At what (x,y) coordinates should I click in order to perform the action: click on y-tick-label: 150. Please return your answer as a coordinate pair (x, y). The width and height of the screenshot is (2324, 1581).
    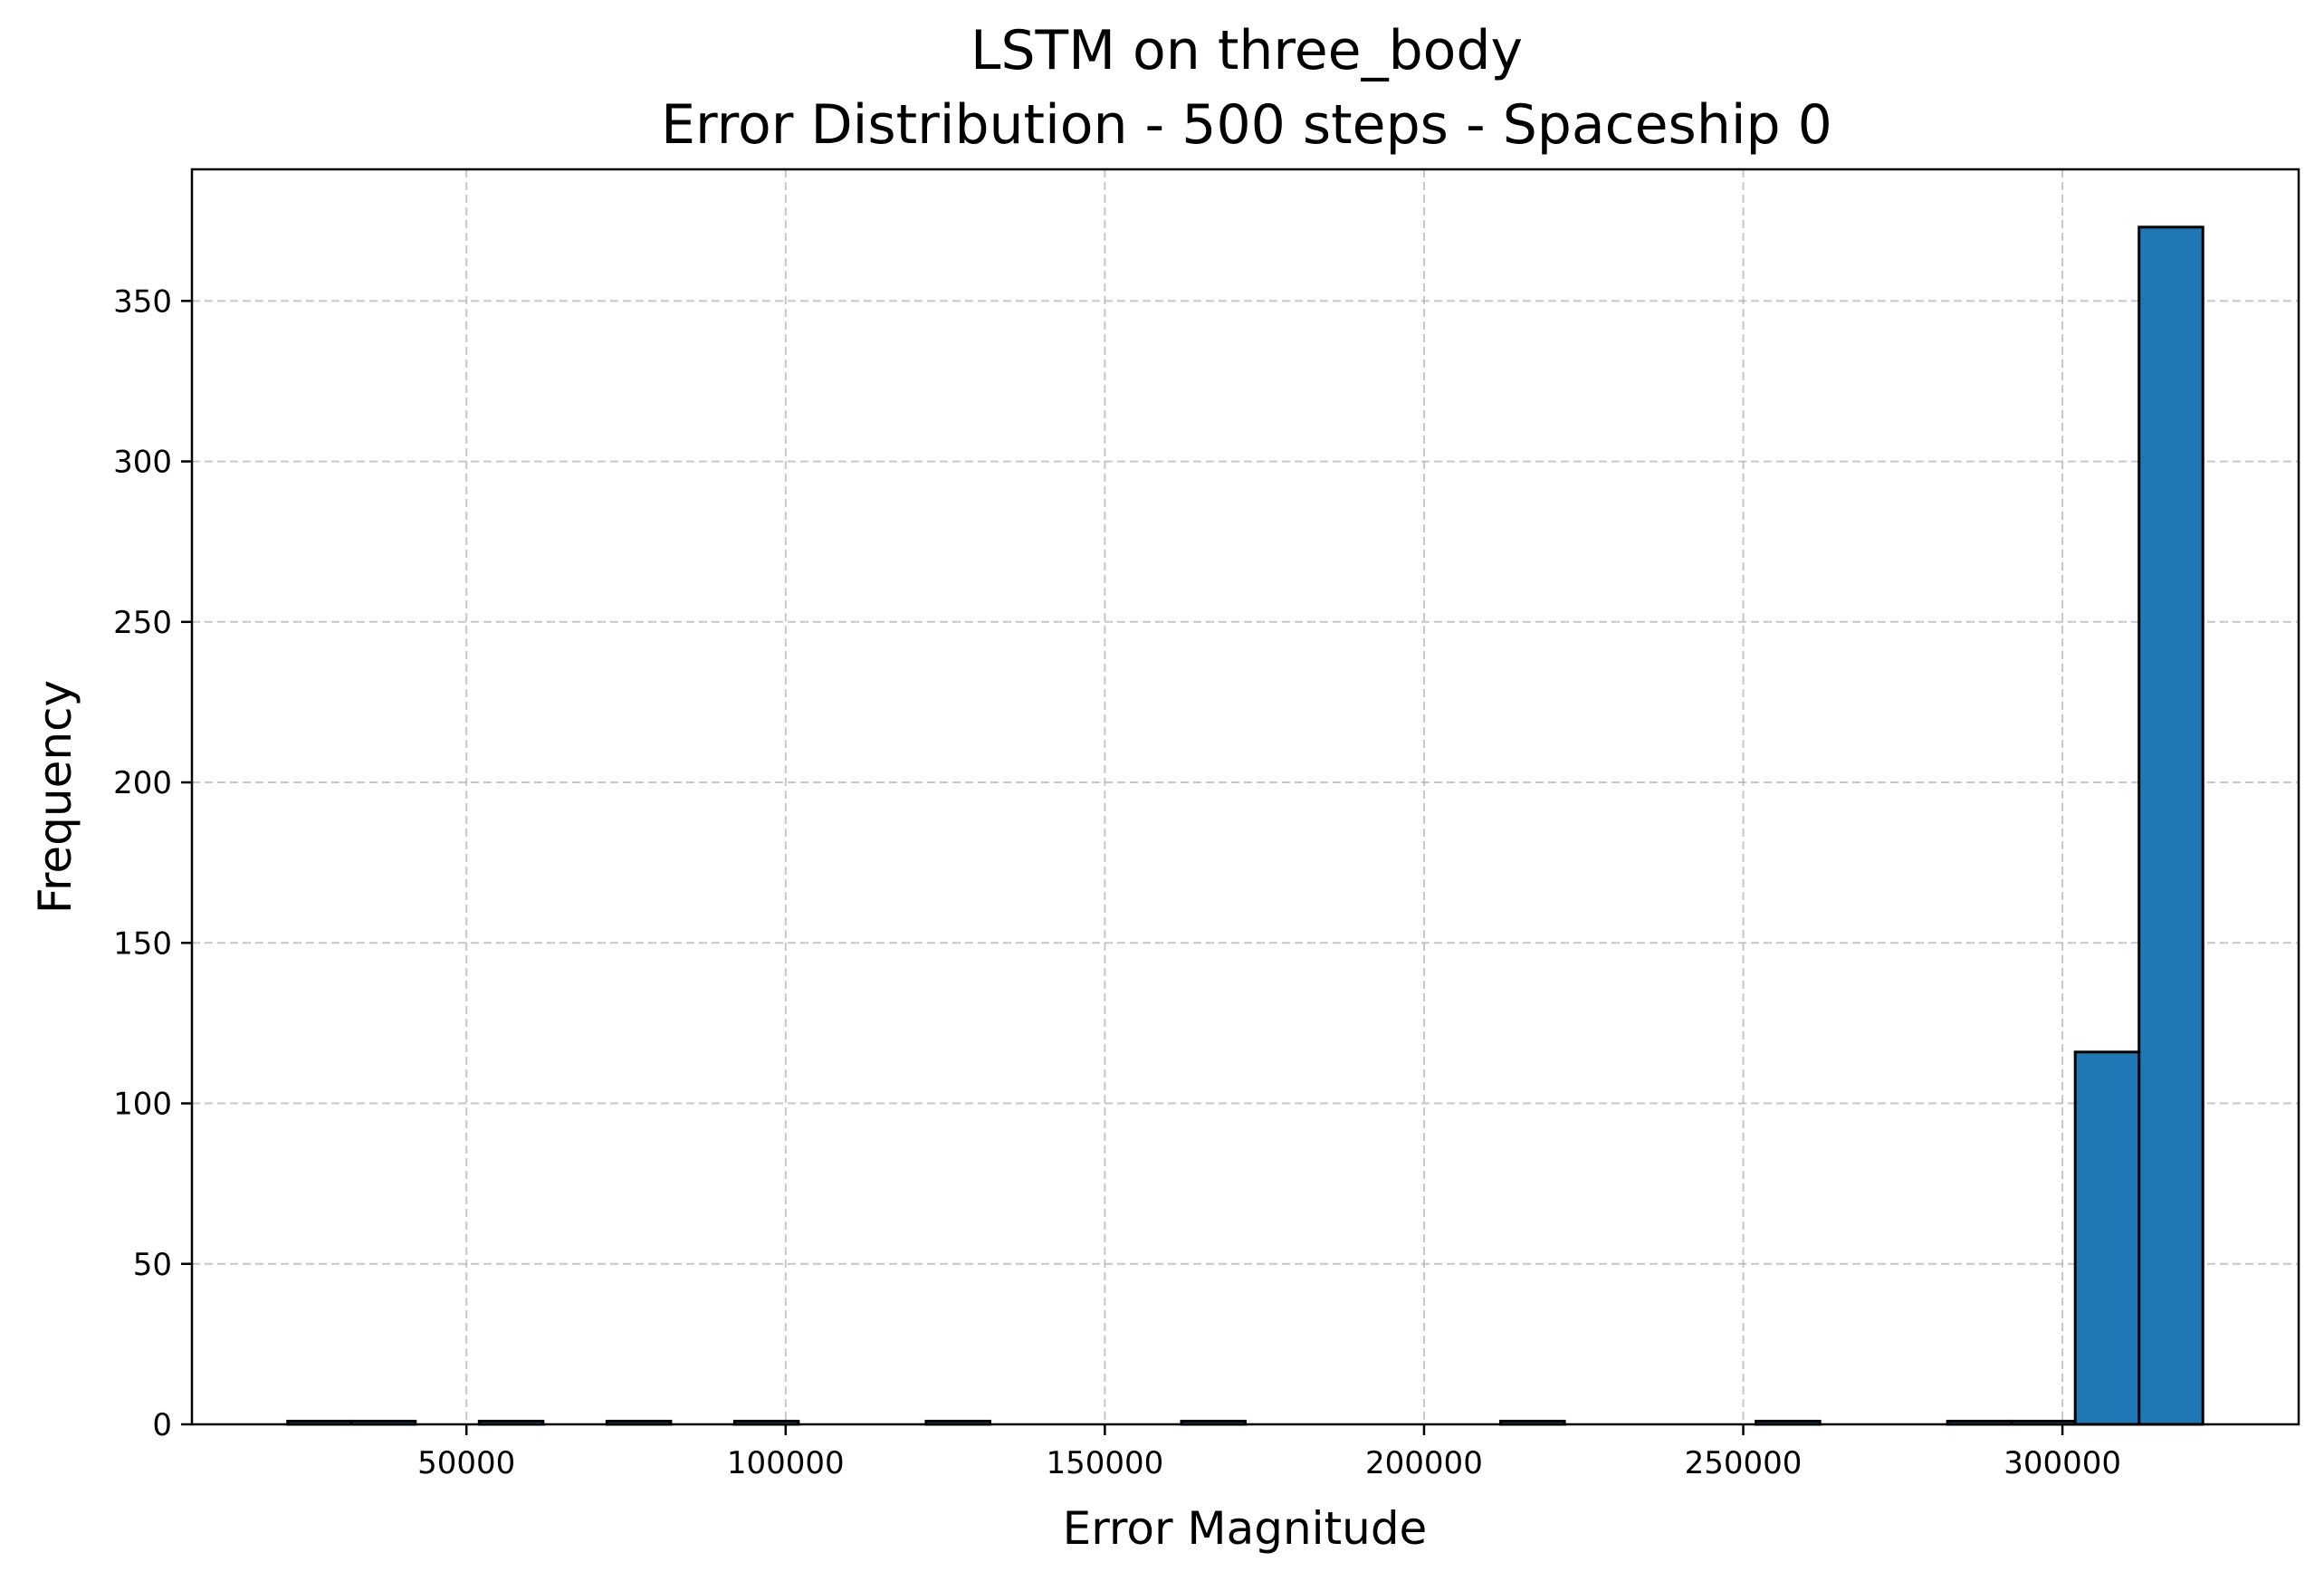
    Looking at the image, I should click on (142, 943).